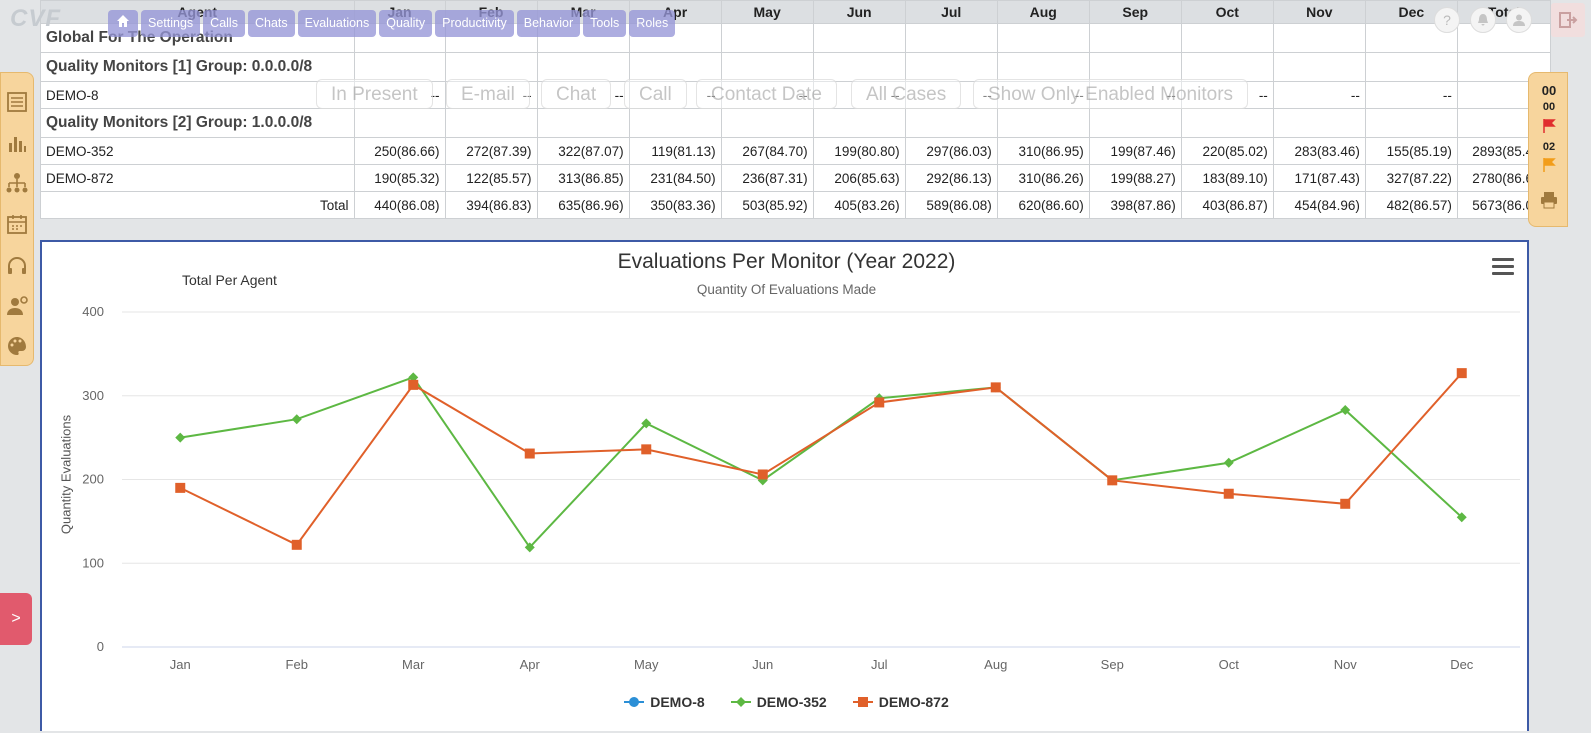  Describe the element at coordinates (1483, 20) in the screenshot. I see `bell-icon` at that location.